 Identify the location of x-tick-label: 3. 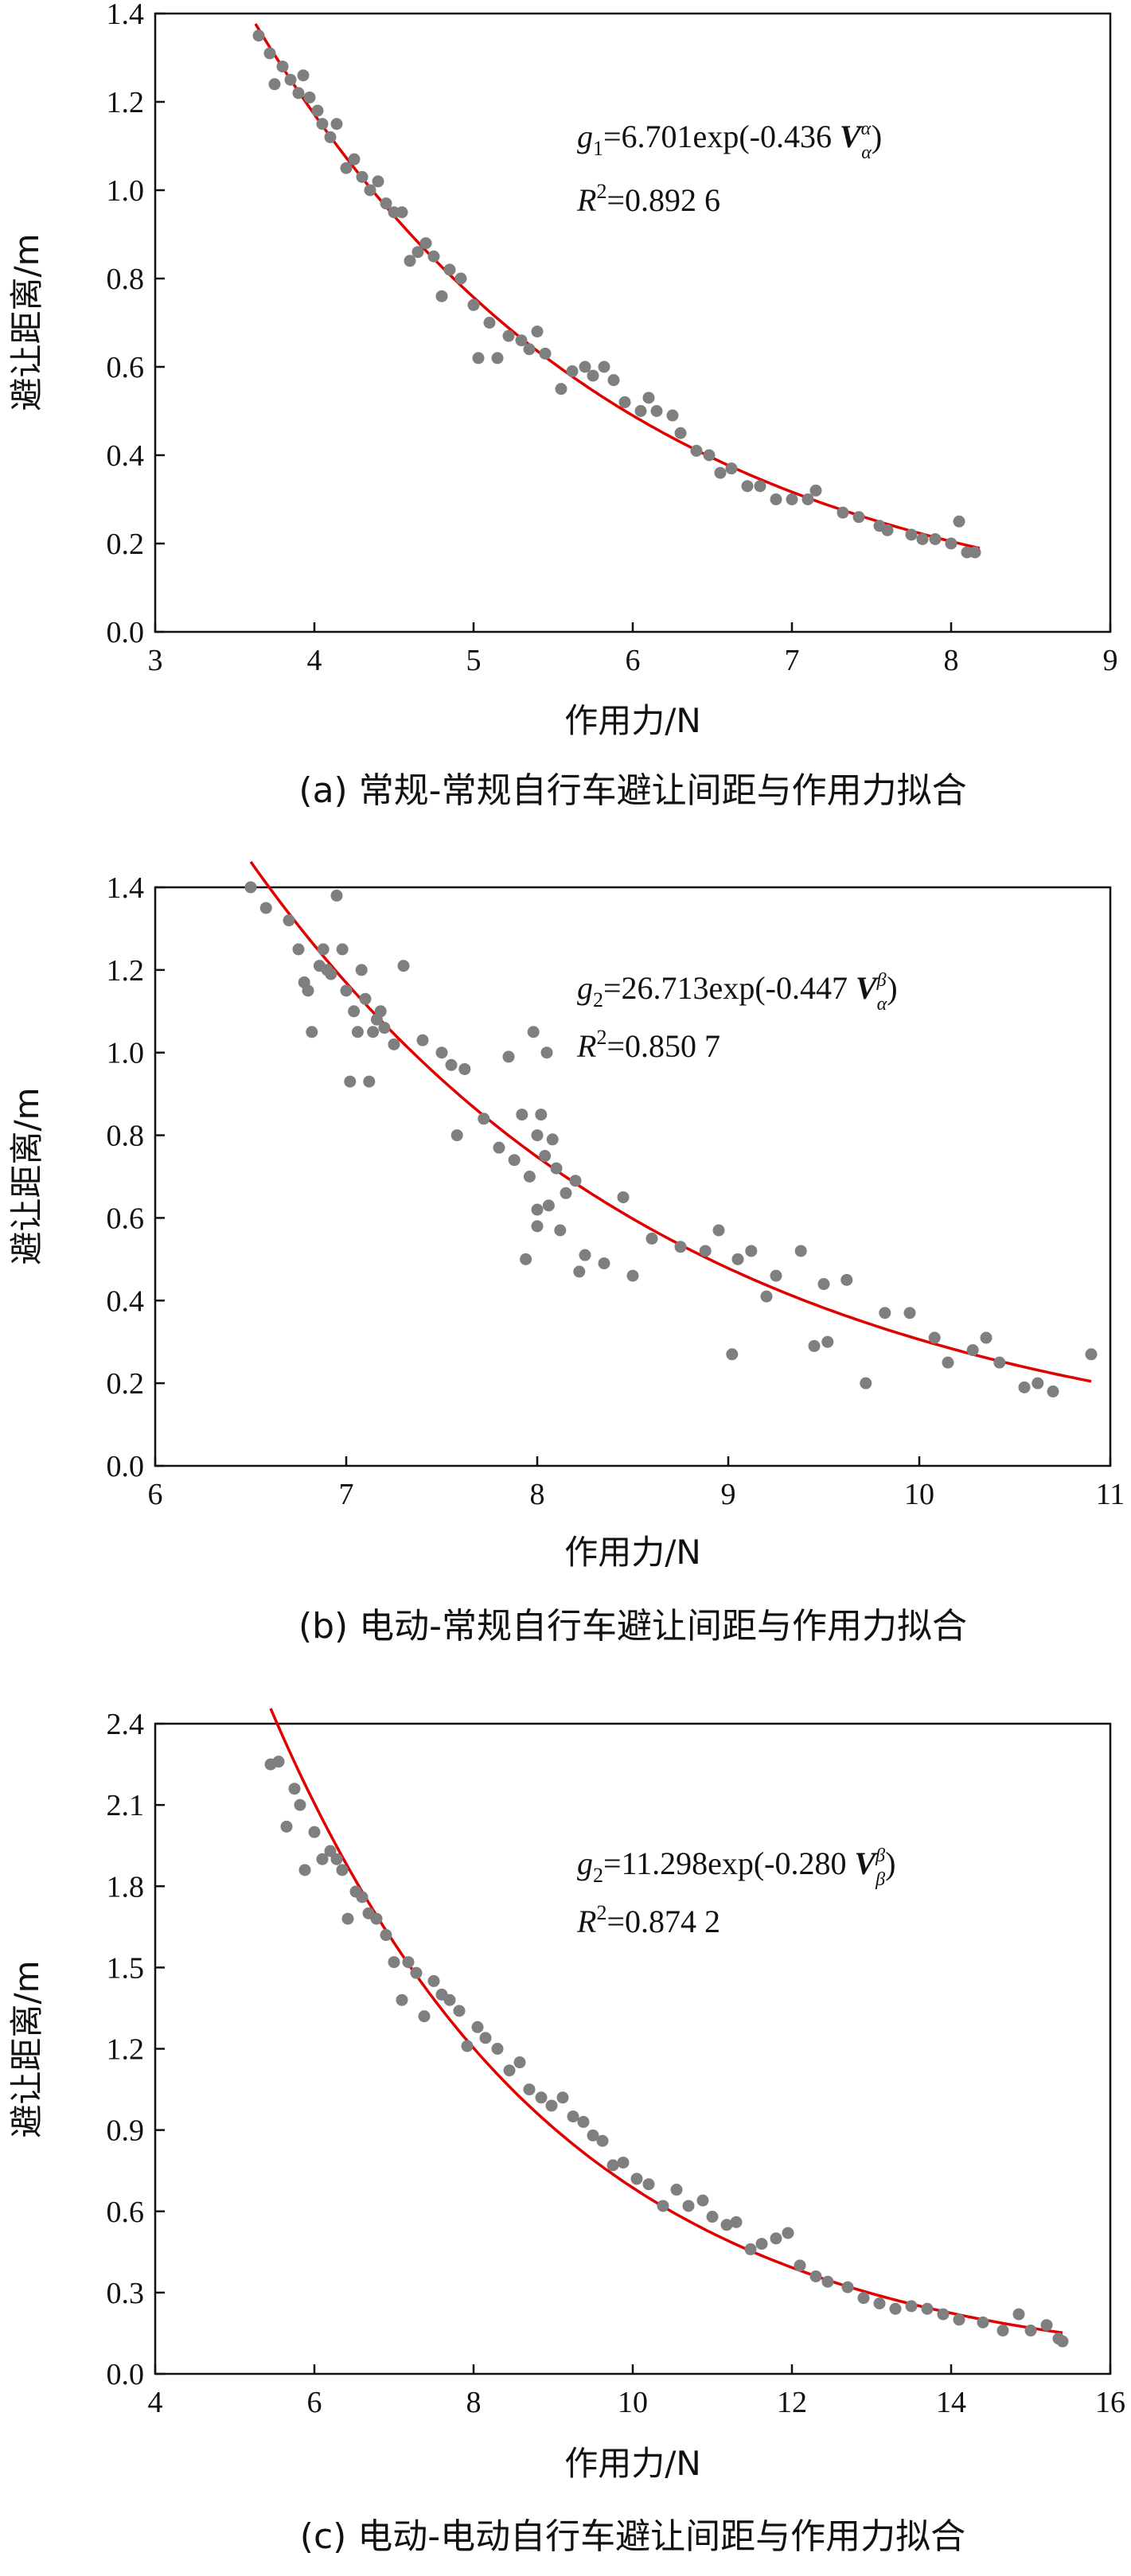
(155, 660).